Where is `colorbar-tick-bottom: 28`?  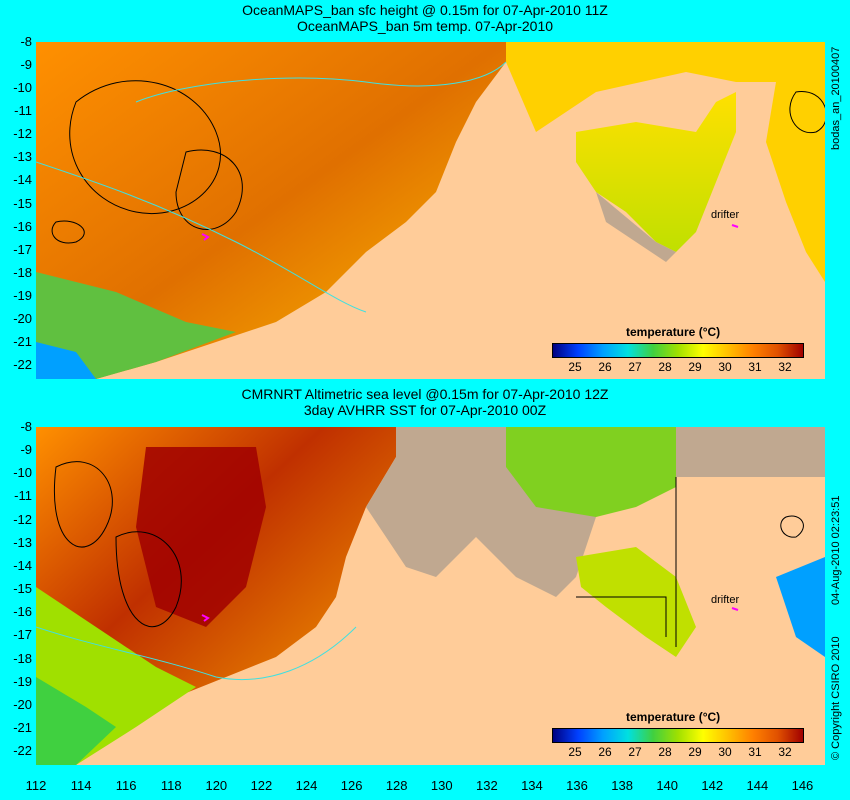 colorbar-tick-bottom: 28 is located at coordinates (665, 752).